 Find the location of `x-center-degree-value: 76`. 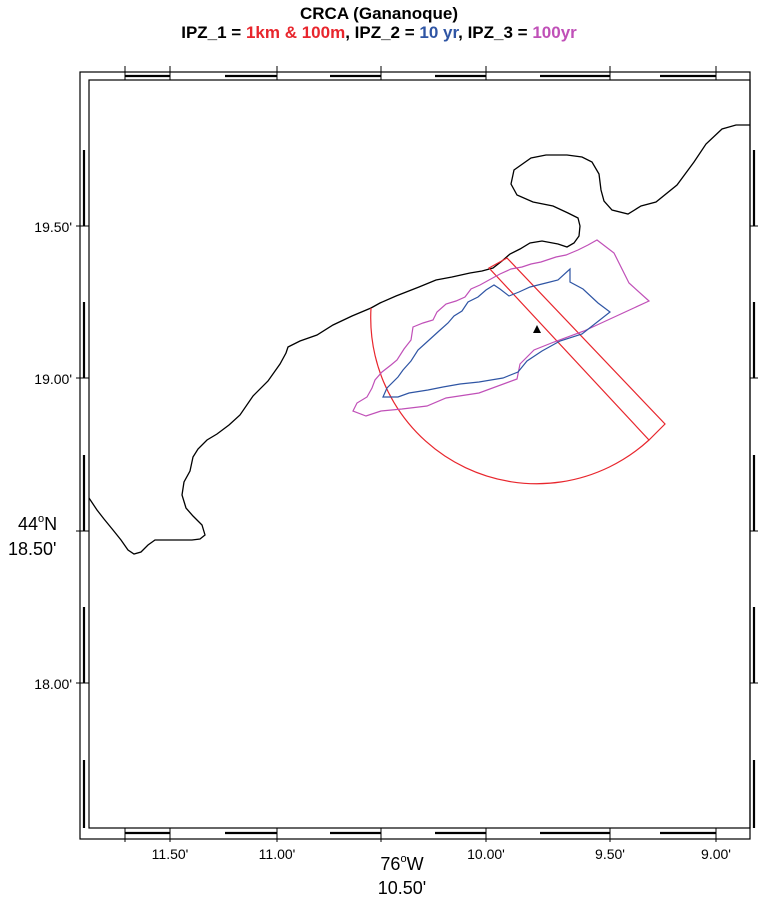

x-center-degree-value: 76 is located at coordinates (390, 864).